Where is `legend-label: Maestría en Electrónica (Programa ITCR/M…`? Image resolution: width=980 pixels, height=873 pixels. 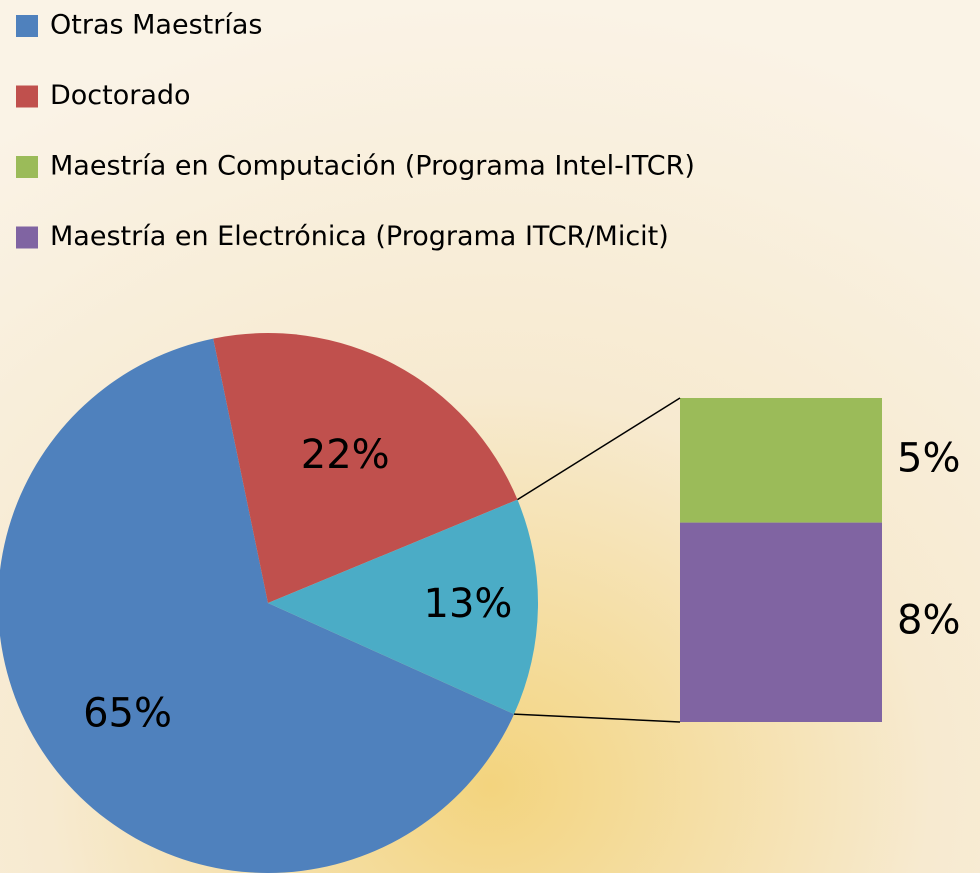
legend-label: Maestría en Electrónica (Programa ITCR/M… is located at coordinates (359, 236).